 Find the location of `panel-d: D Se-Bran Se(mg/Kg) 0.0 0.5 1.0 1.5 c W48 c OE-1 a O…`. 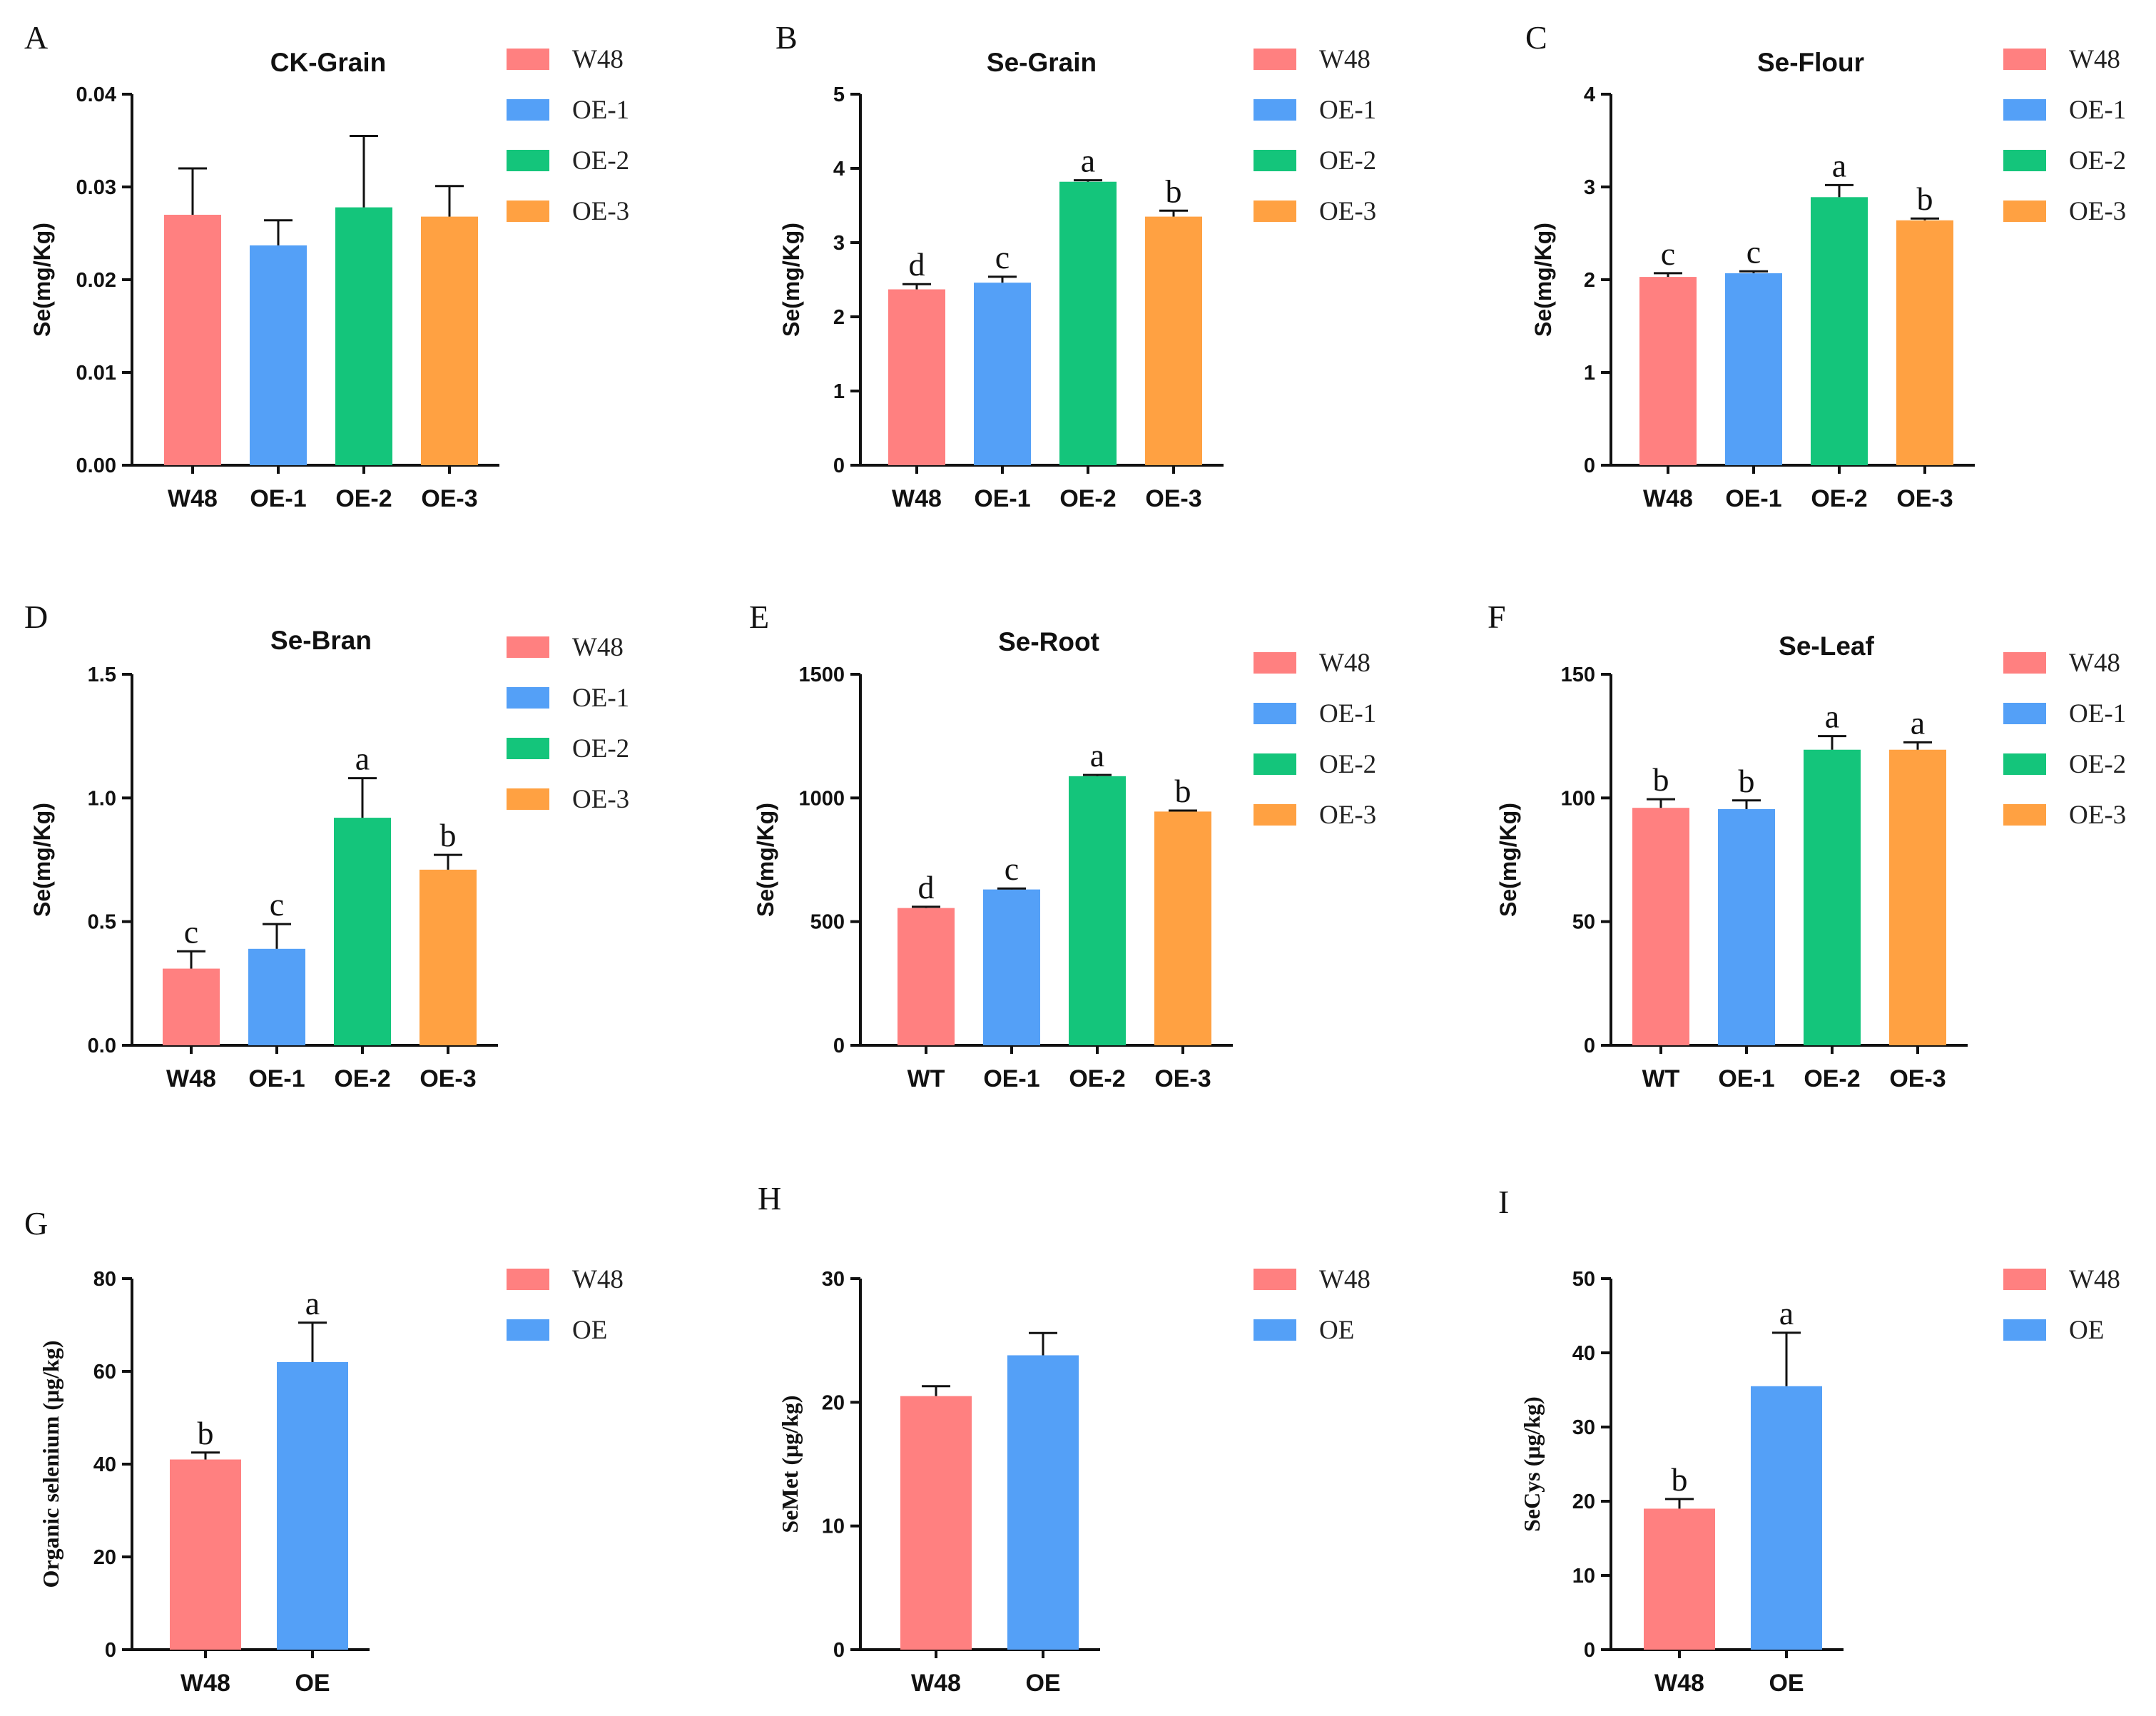

panel-d: D Se-Bran Se(mg/Kg) 0.0 0.5 1.0 1.5 c W48 c OE-1 a O… is located at coordinates (326, 846).